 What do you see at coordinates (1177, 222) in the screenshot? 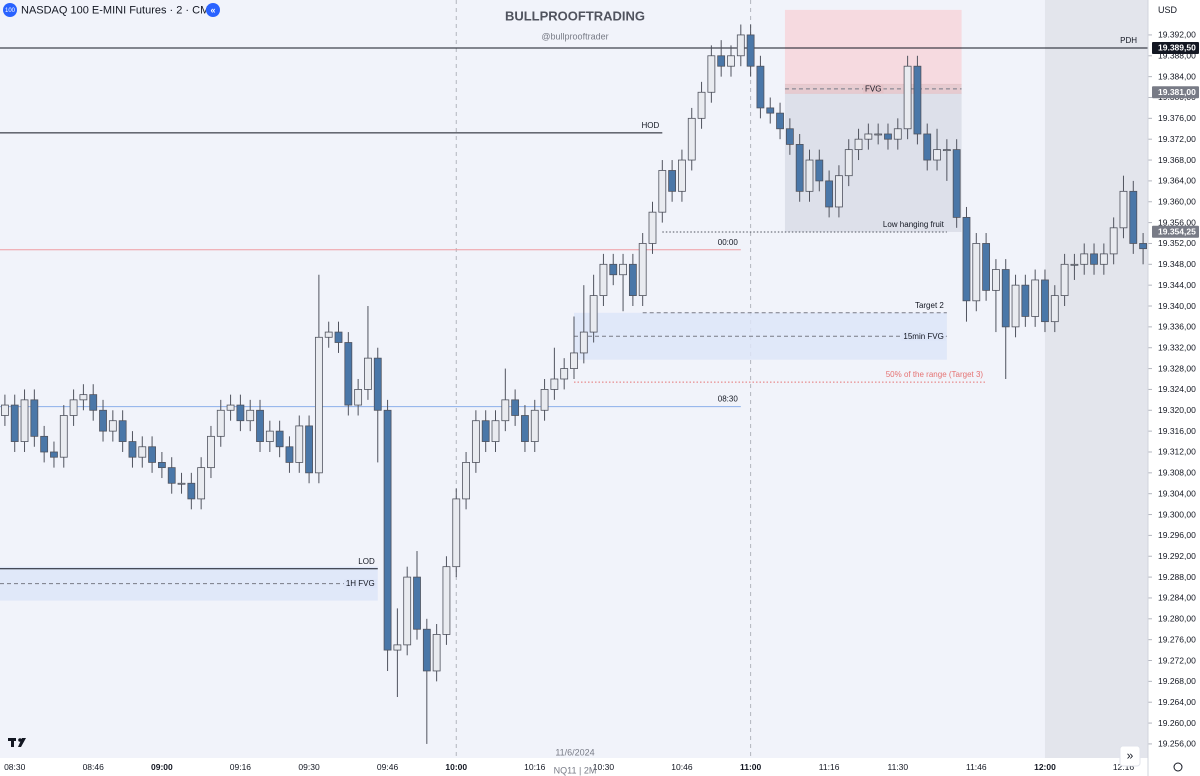
I see `y-tick-label: 19.356,00` at bounding box center [1177, 222].